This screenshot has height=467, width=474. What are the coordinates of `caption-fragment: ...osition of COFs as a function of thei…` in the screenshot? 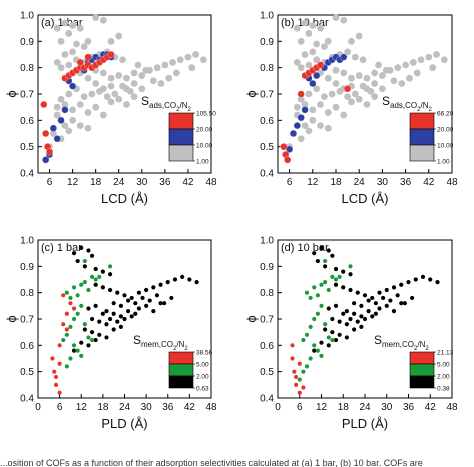 It's located at (211, 463).